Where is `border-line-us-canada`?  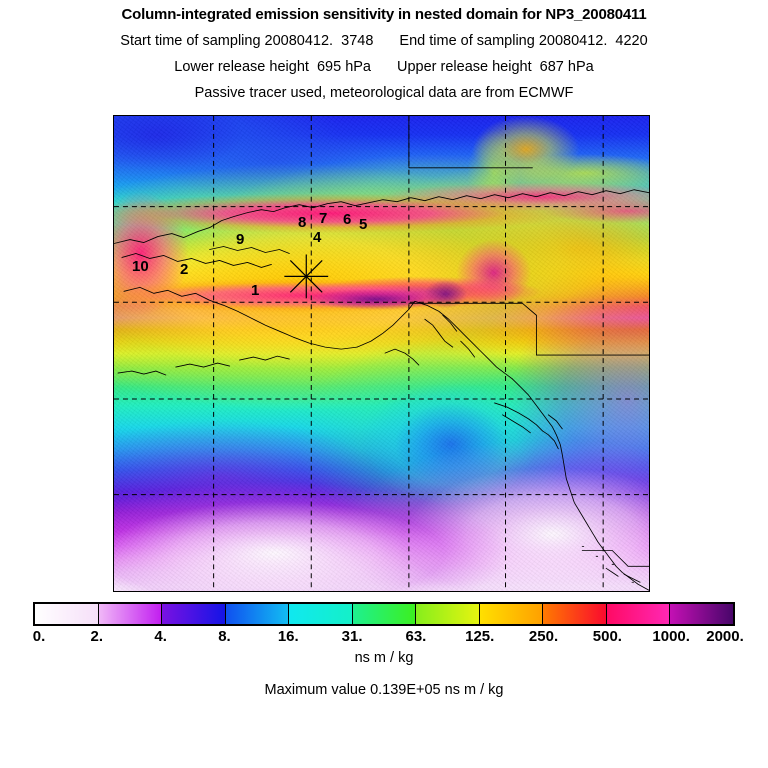 border-line-us-canada is located at coordinates (473, 309).